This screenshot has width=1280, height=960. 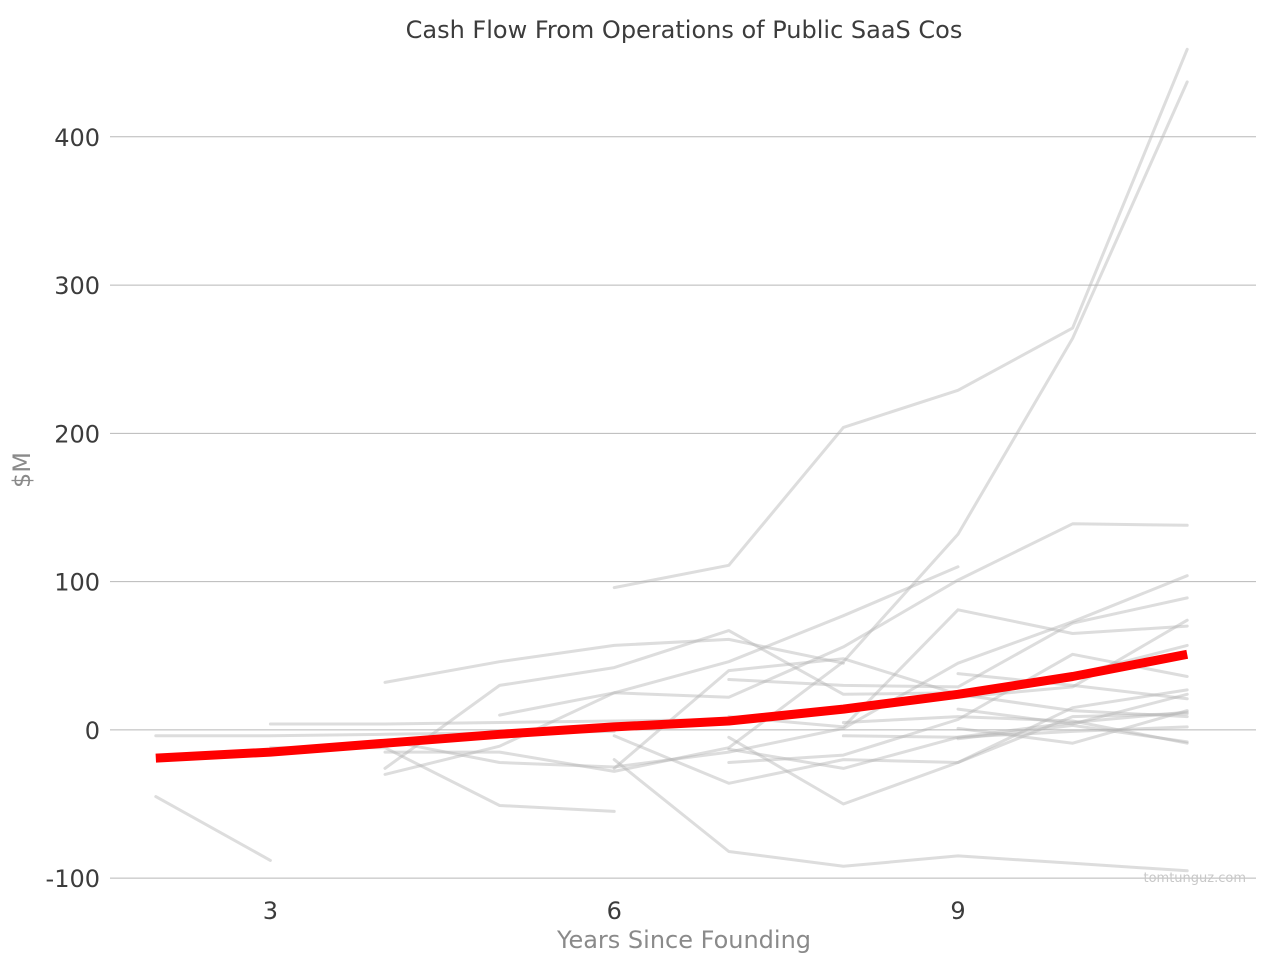 I want to click on trend-line, so click(x=672, y=706).